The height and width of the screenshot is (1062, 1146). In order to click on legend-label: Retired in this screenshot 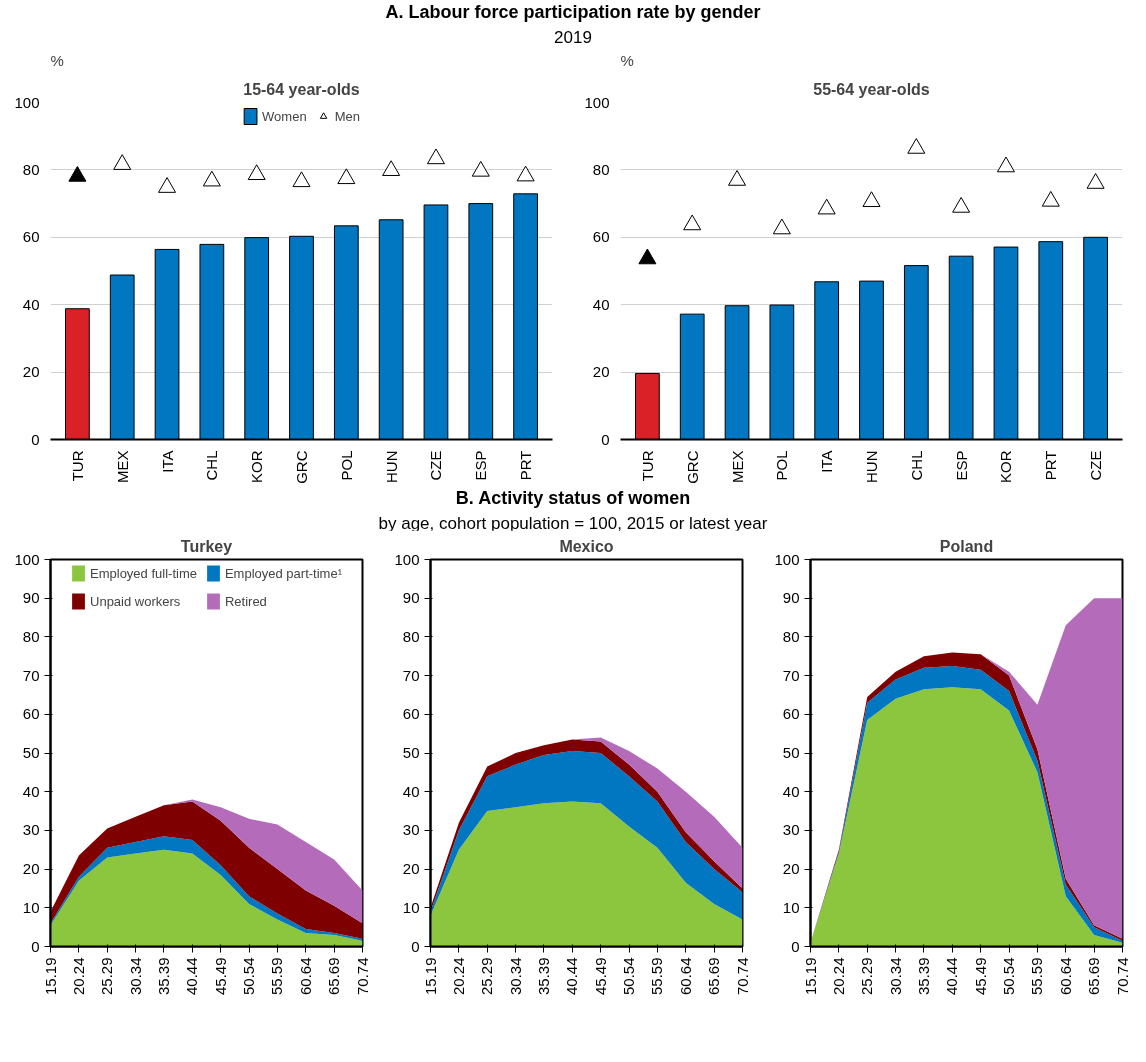, I will do `click(245, 601)`.